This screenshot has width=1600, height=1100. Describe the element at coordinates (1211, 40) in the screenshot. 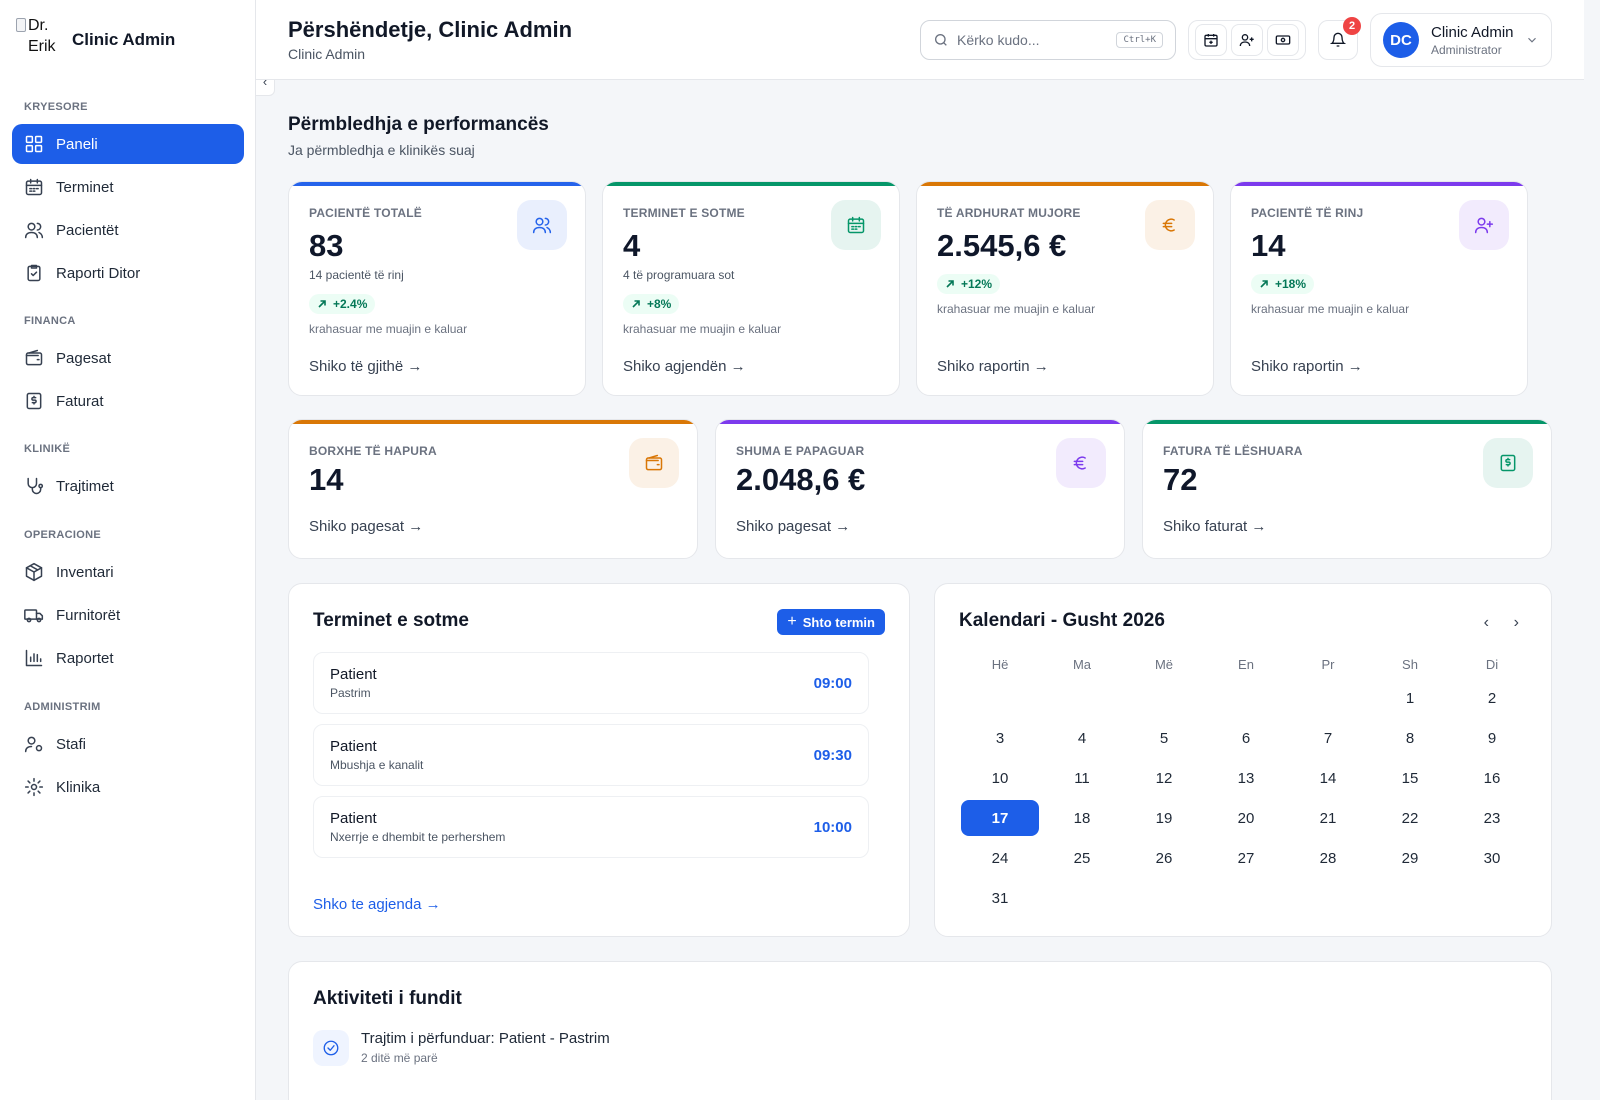

I see `new-appointment-button` at that location.